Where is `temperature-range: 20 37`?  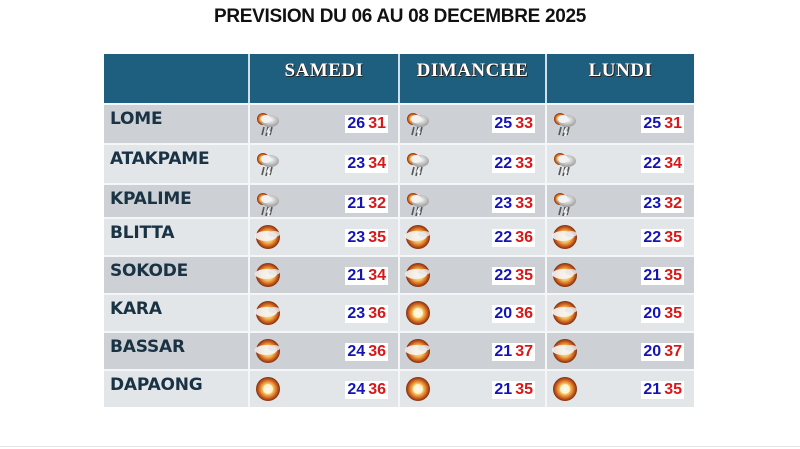
temperature-range: 20 37 is located at coordinates (662, 352).